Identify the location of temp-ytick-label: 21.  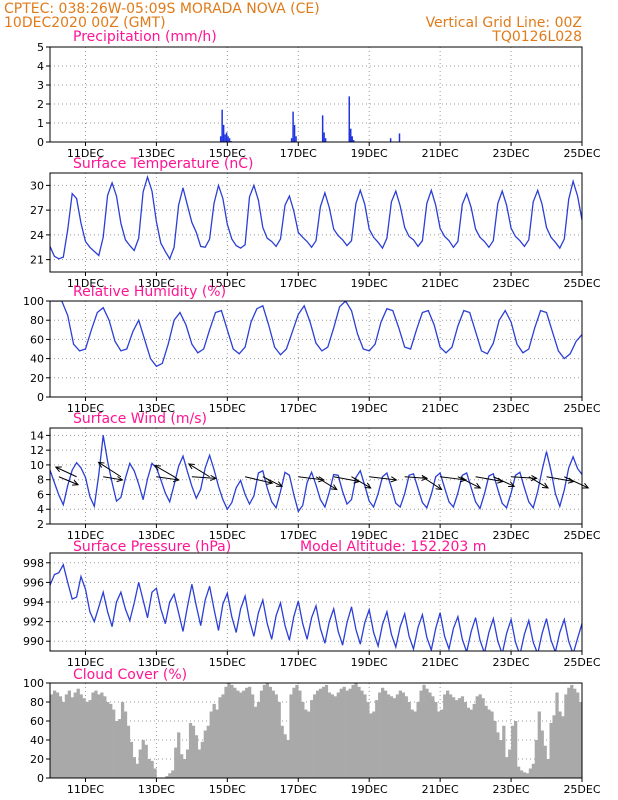
(37, 260).